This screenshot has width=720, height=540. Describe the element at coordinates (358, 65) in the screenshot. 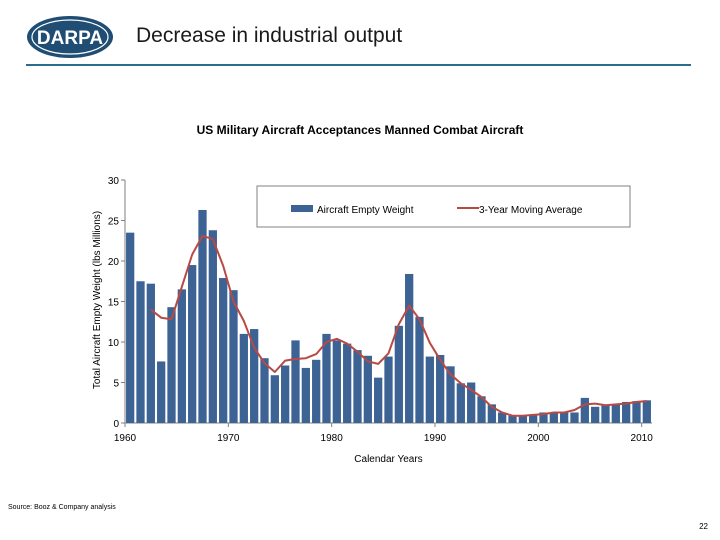

I see `title-divider` at that location.